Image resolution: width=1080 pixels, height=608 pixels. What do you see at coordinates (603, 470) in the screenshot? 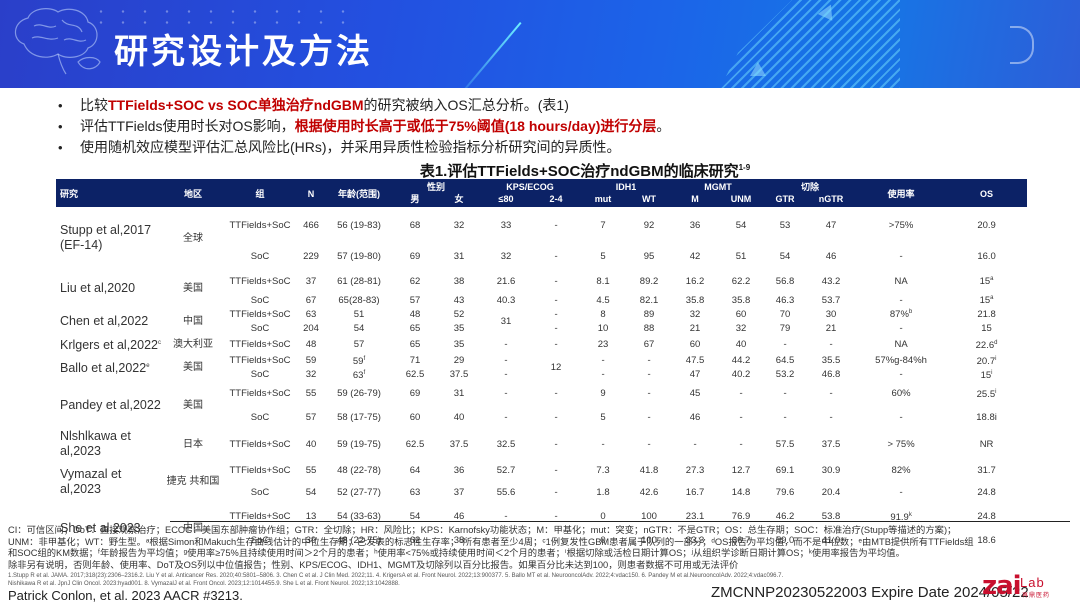
I see `mut: 7.3` at bounding box center [603, 470].